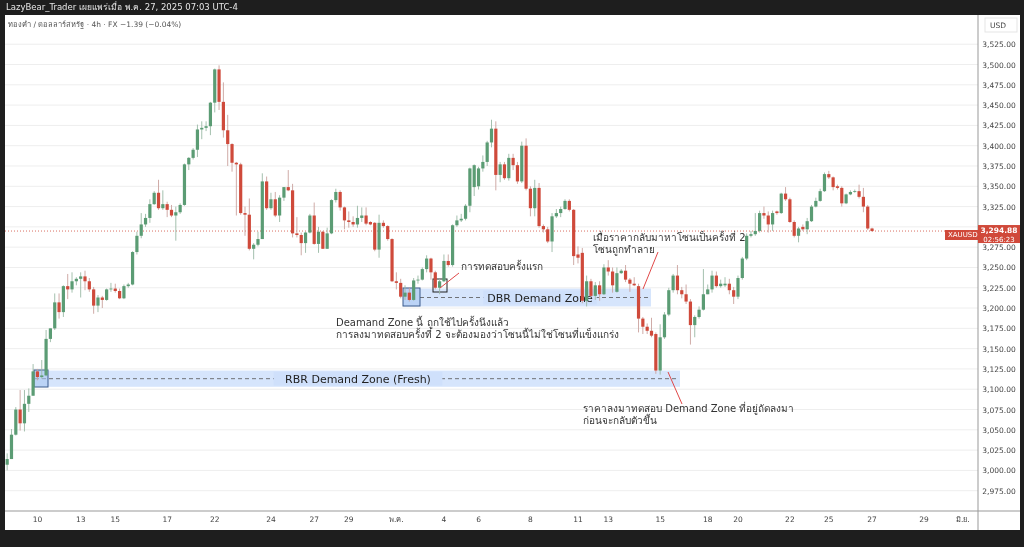 The width and height of the screenshot is (1024, 547). Describe the element at coordinates (358, 379) in the screenshot. I see `band-label: RBR Demand Zone (Fresh)` at that location.